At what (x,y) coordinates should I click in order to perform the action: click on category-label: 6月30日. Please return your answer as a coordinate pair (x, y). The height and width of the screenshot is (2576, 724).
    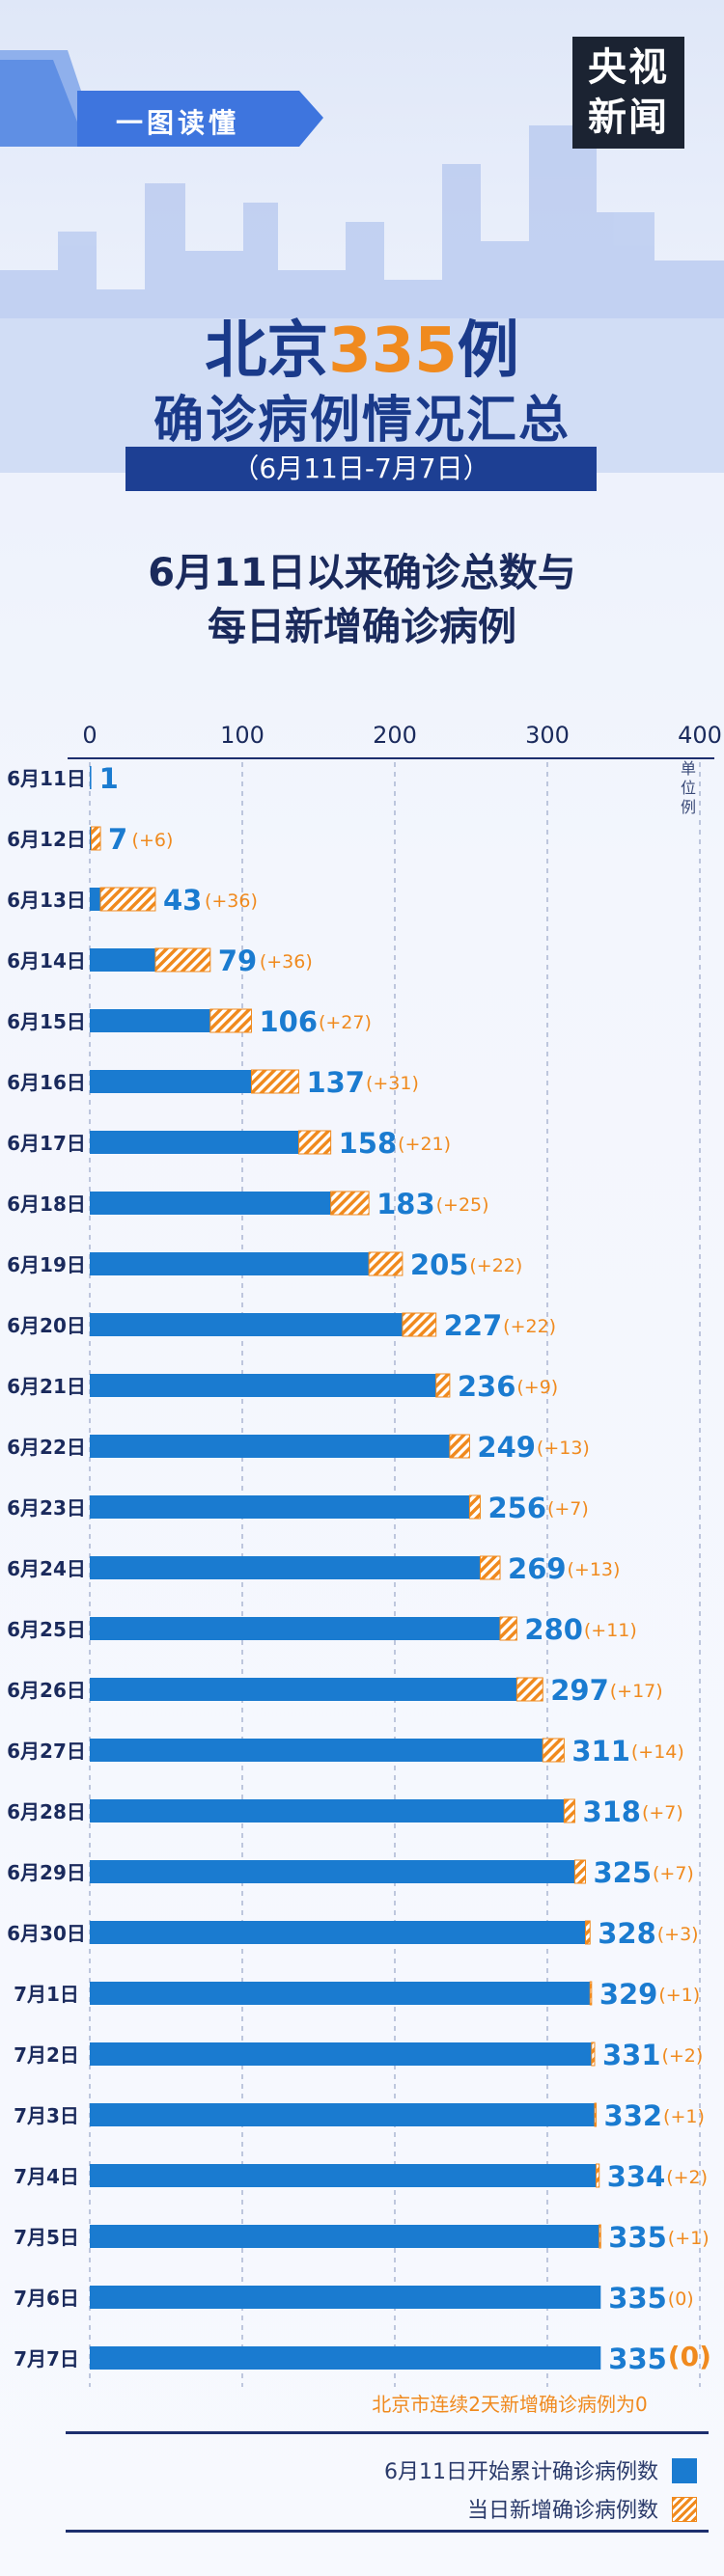
    Looking at the image, I should click on (47, 1934).